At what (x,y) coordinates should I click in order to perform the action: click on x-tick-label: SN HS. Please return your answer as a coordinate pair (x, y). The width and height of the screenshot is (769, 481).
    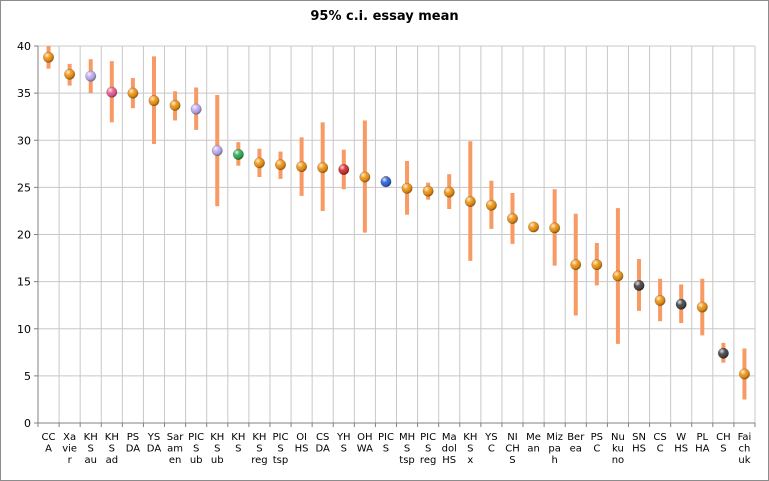
    Looking at the image, I should click on (639, 443).